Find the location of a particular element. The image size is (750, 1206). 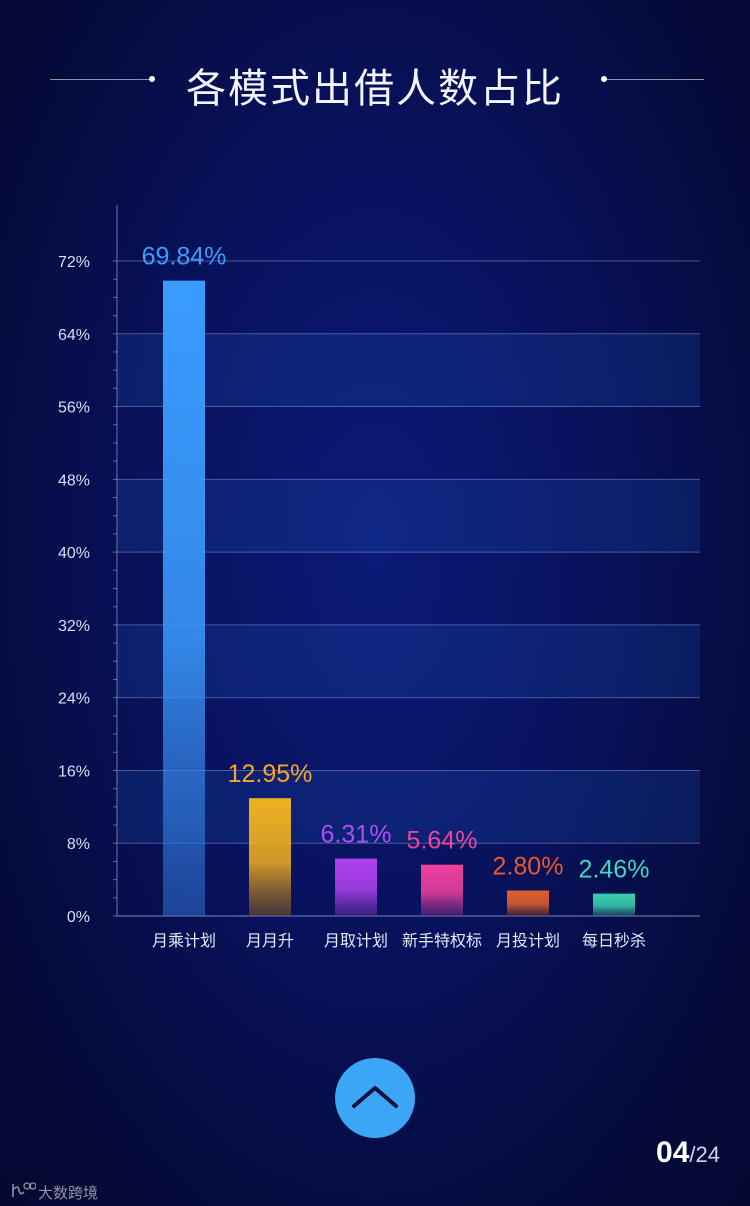

y-tick-label: 8% is located at coordinates (78, 844).